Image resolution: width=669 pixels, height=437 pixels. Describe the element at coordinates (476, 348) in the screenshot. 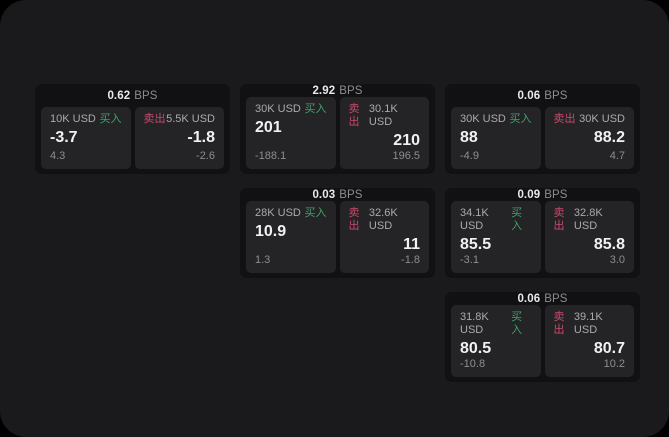

I see `buy-price: 80.5` at that location.